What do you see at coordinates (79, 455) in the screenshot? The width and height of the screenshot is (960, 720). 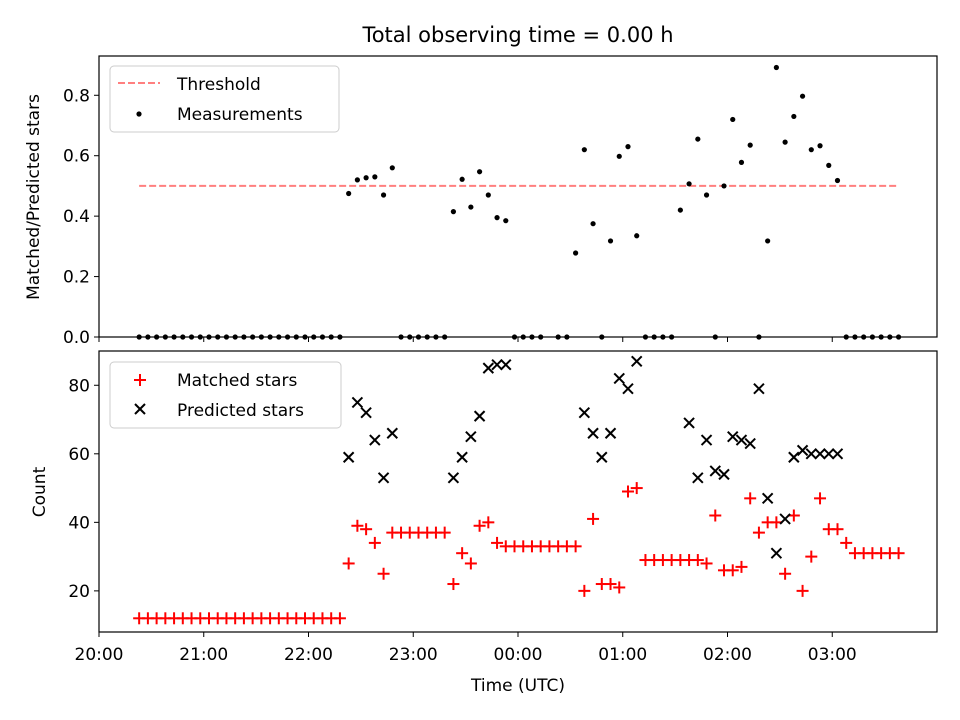 I see `y-tick-label: 60` at bounding box center [79, 455].